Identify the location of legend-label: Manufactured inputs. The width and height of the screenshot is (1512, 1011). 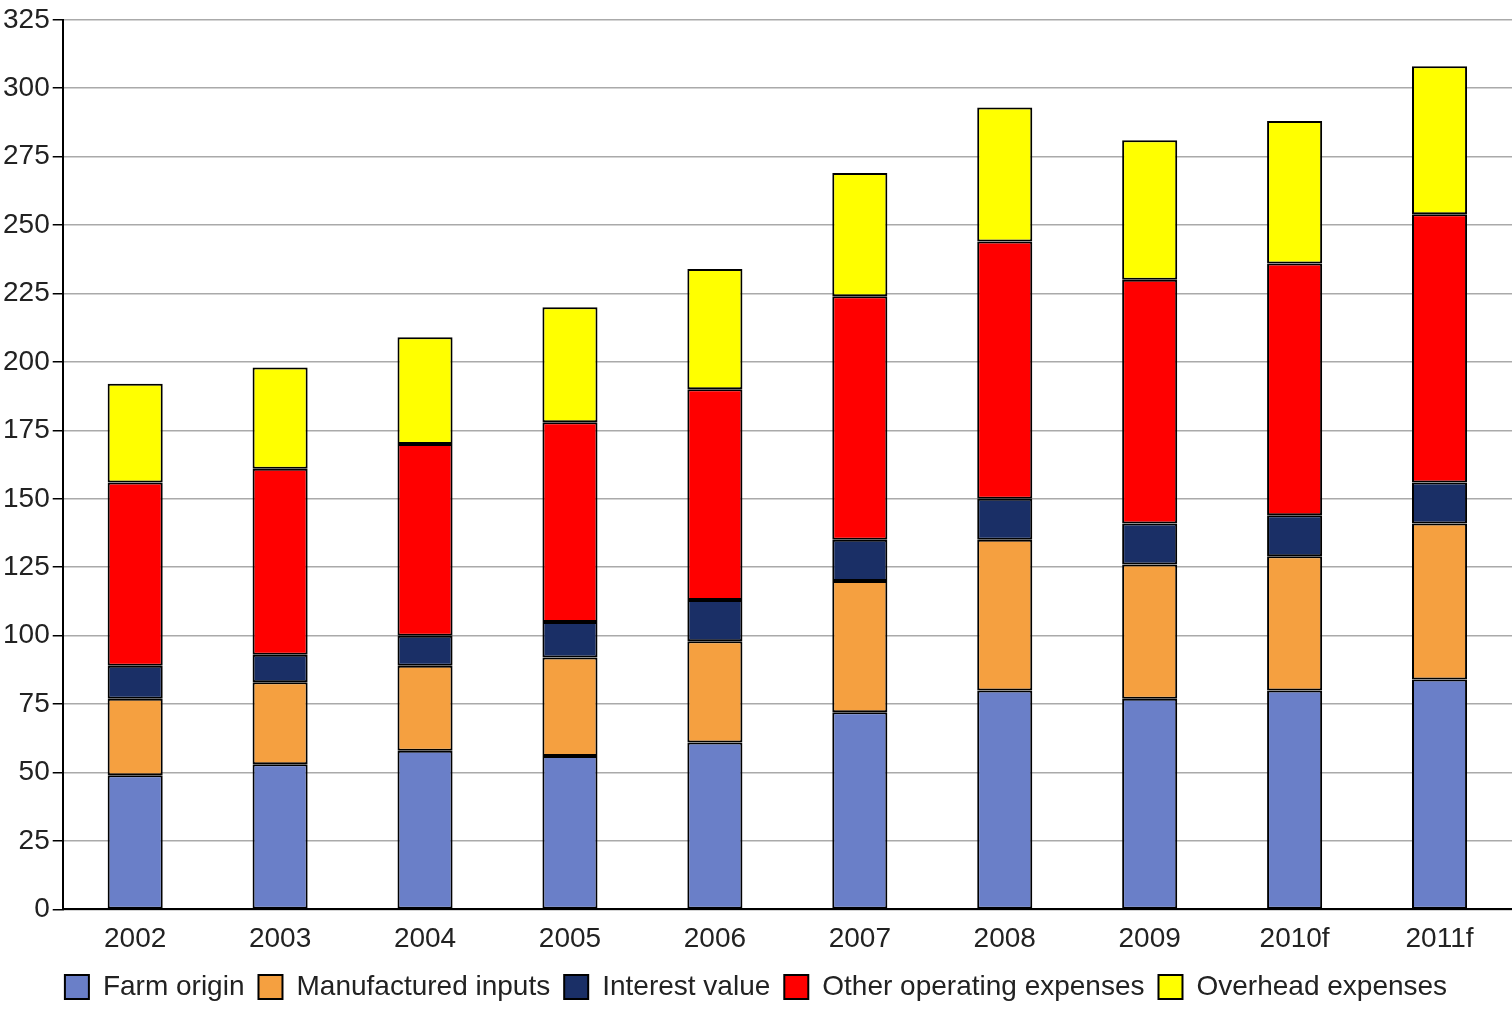
(423, 985).